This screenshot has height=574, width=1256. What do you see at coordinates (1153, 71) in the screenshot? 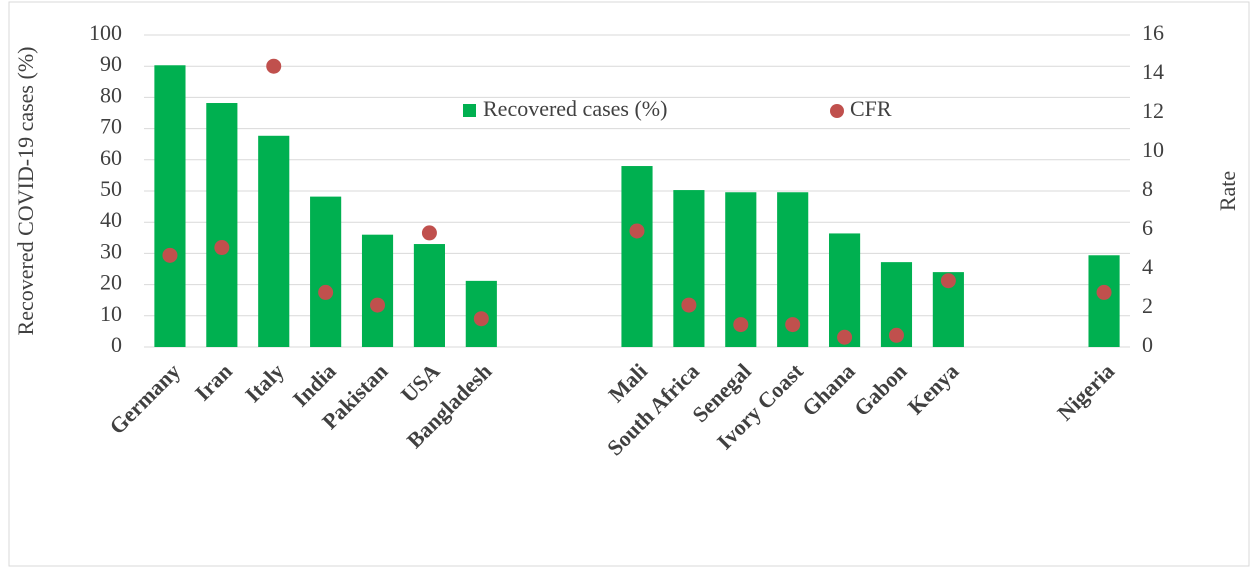
I see `y2-tick-label: 14` at bounding box center [1153, 71].